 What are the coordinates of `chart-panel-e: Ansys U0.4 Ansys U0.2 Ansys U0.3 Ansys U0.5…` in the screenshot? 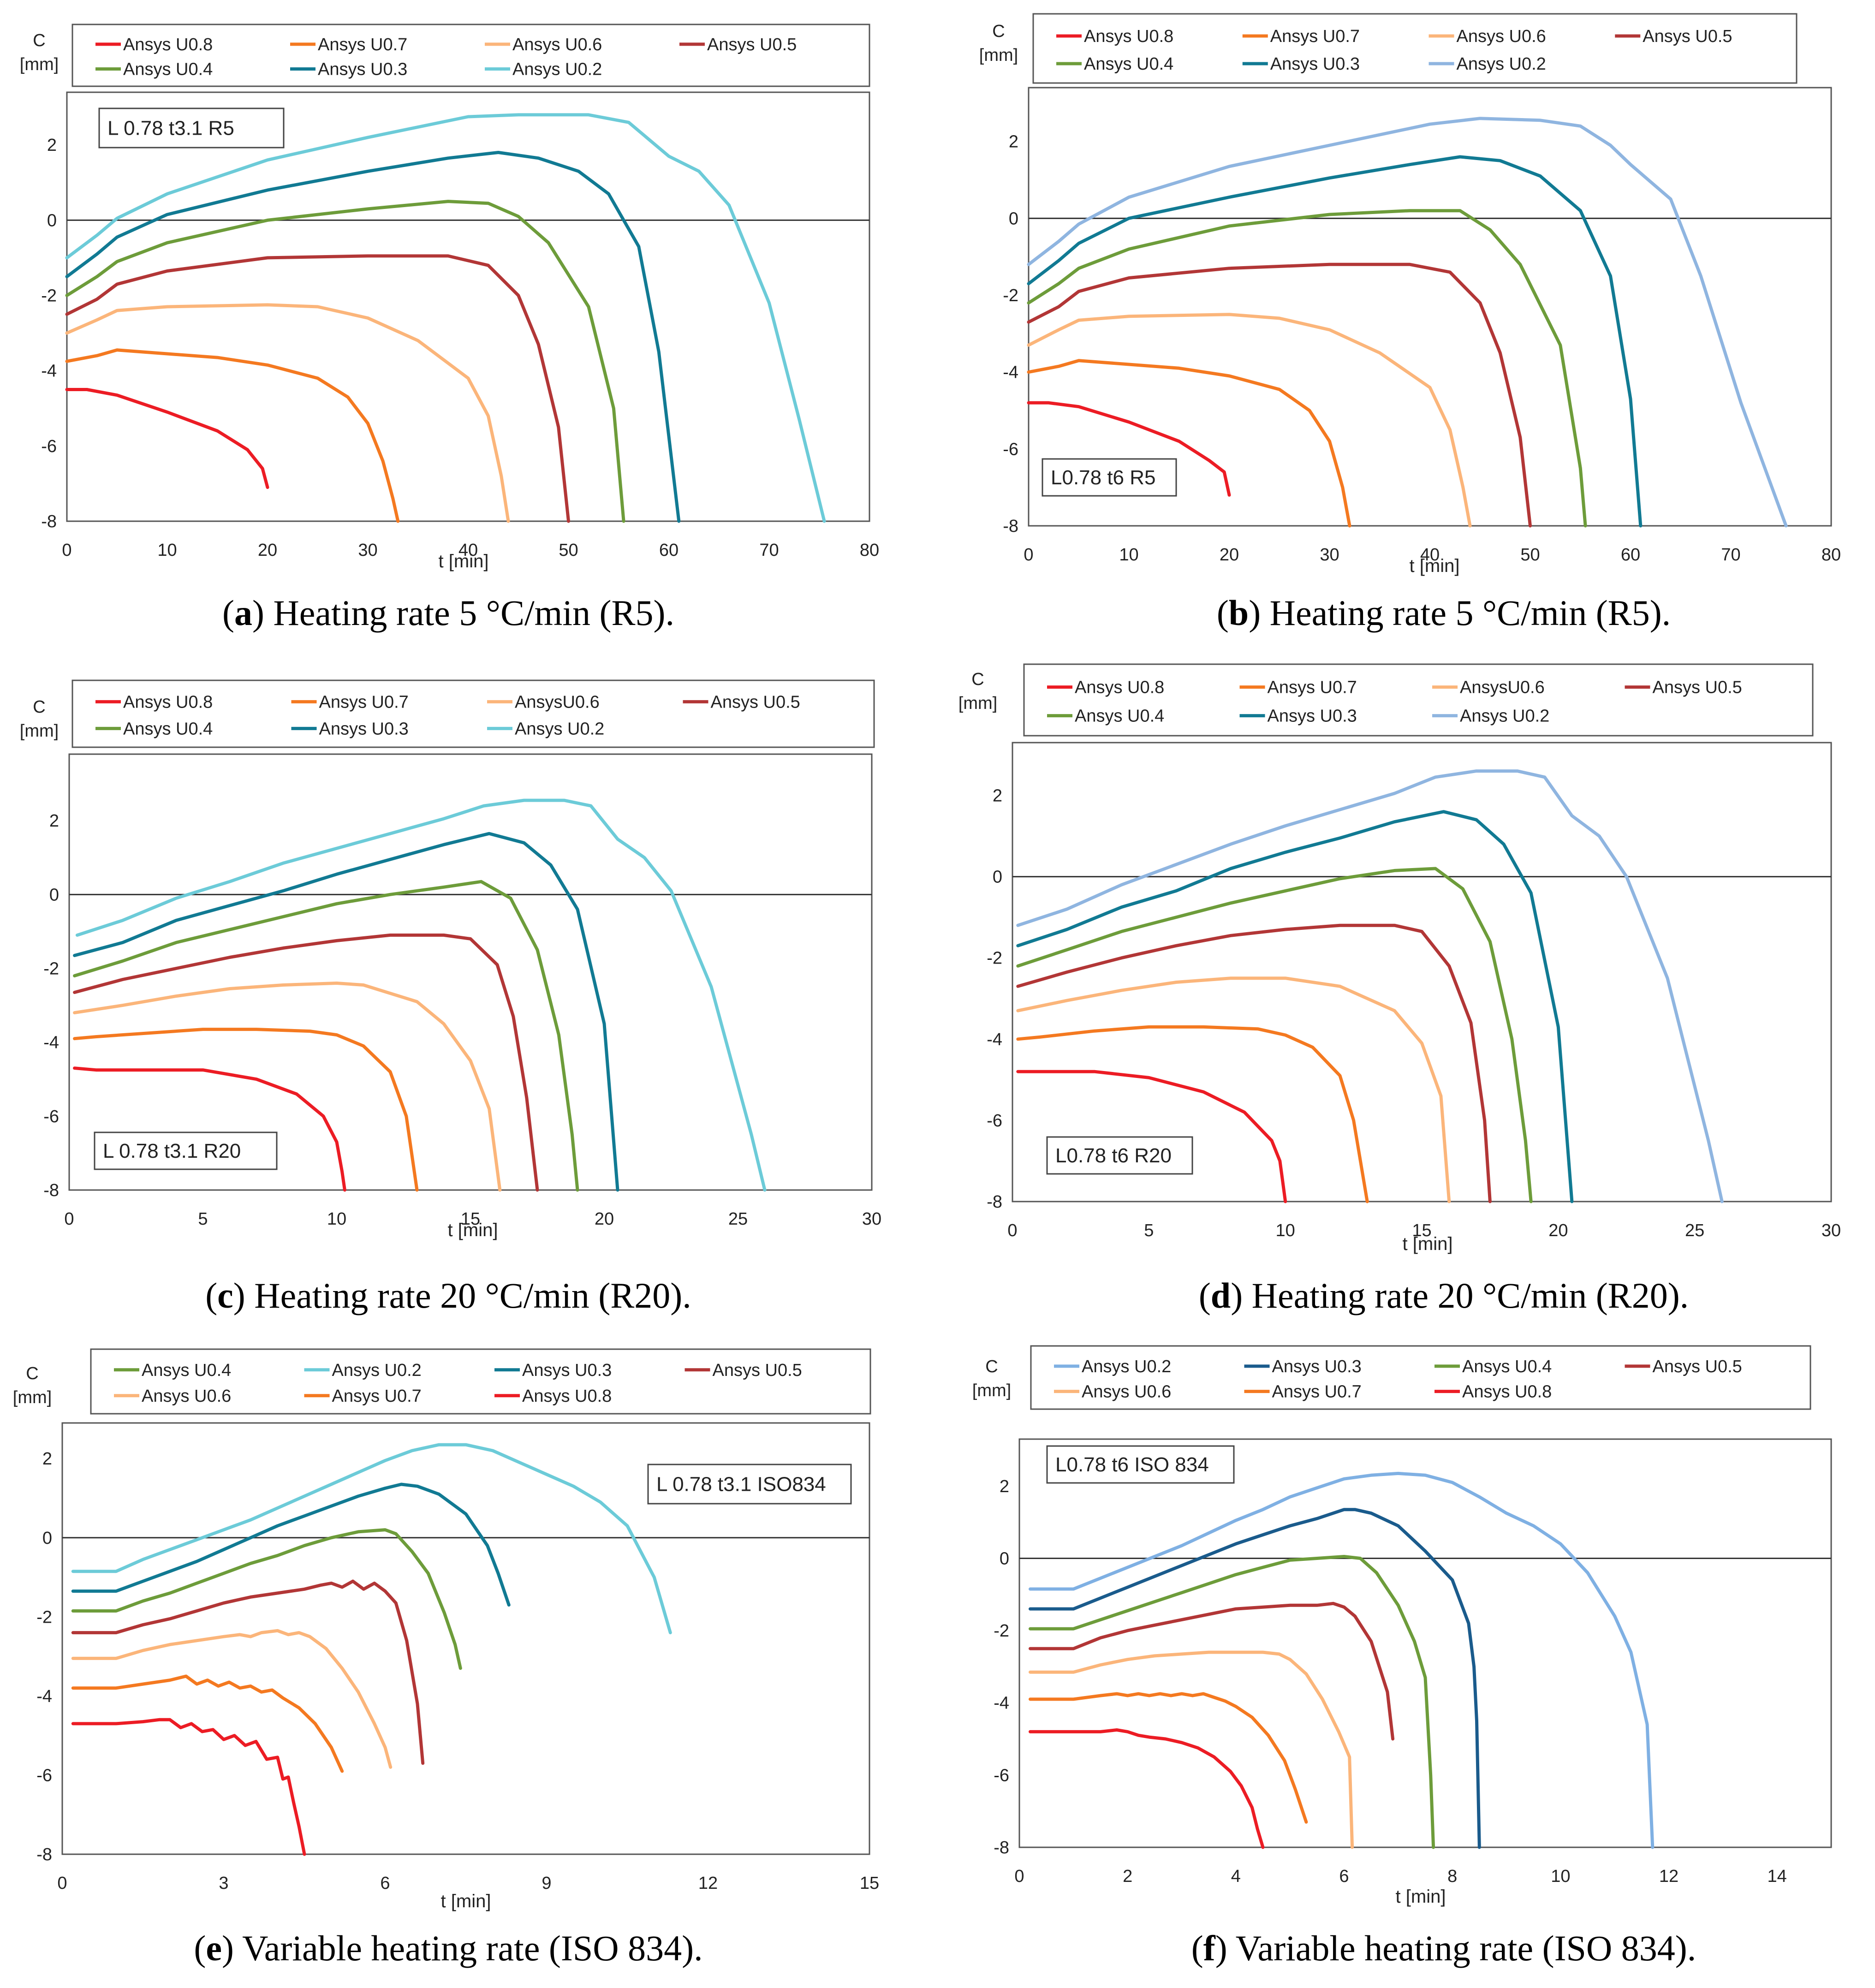 It's located at (446, 1658).